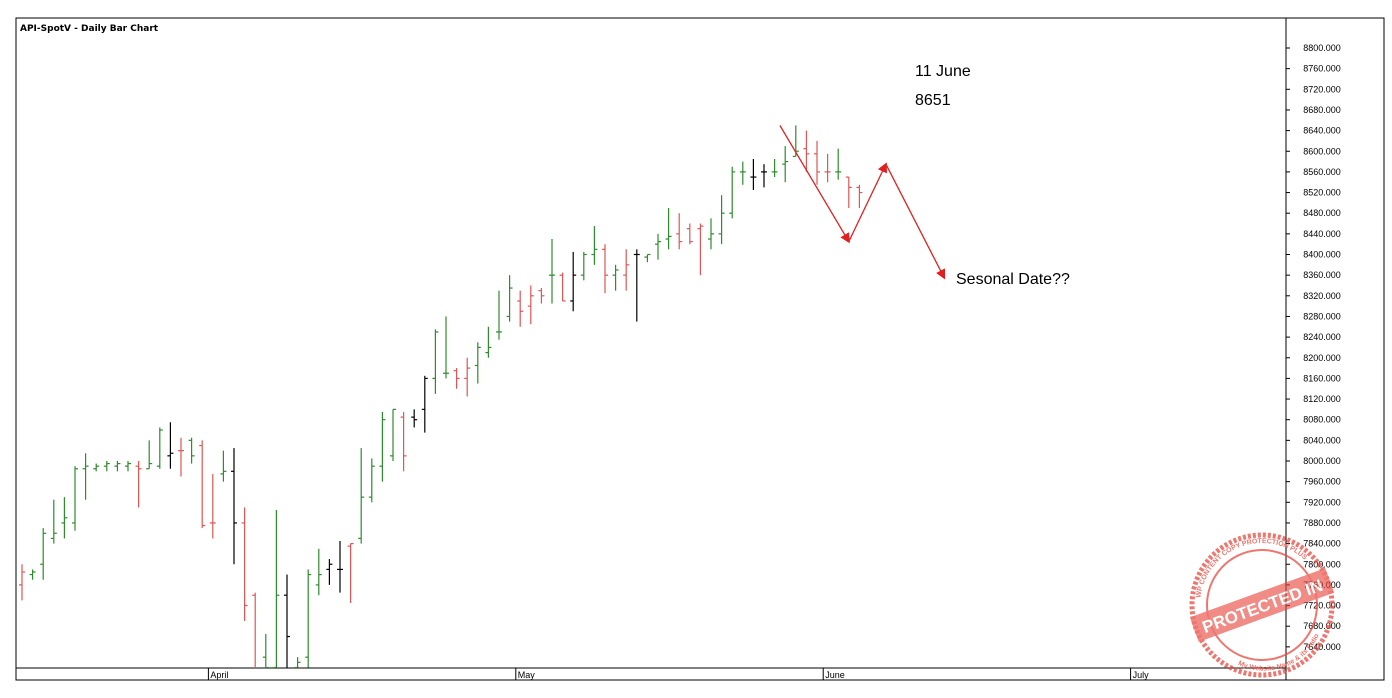  Describe the element at coordinates (1322, 440) in the screenshot. I see `y-tick-label: 8040.000` at that location.